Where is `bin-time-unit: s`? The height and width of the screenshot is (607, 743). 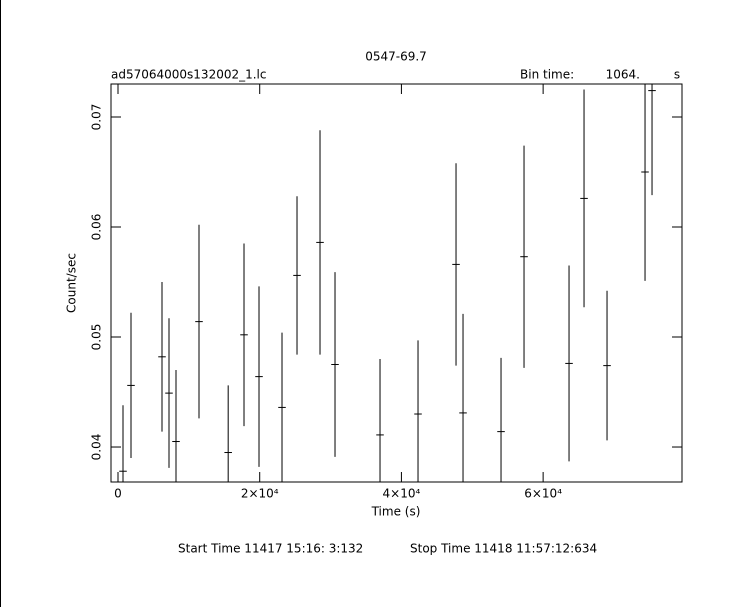
bin-time-unit: s is located at coordinates (677, 75).